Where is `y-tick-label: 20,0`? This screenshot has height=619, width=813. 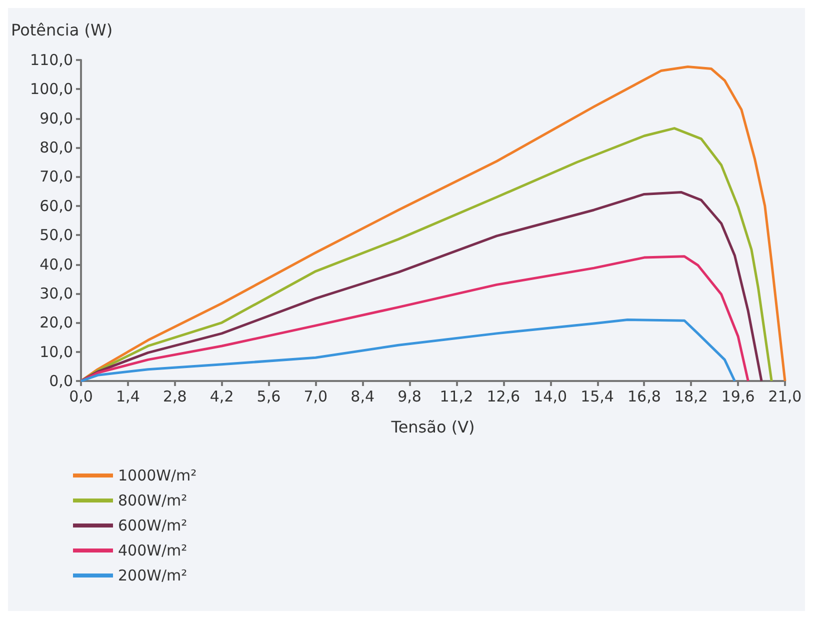 y-tick-label: 20,0 is located at coordinates (56, 323).